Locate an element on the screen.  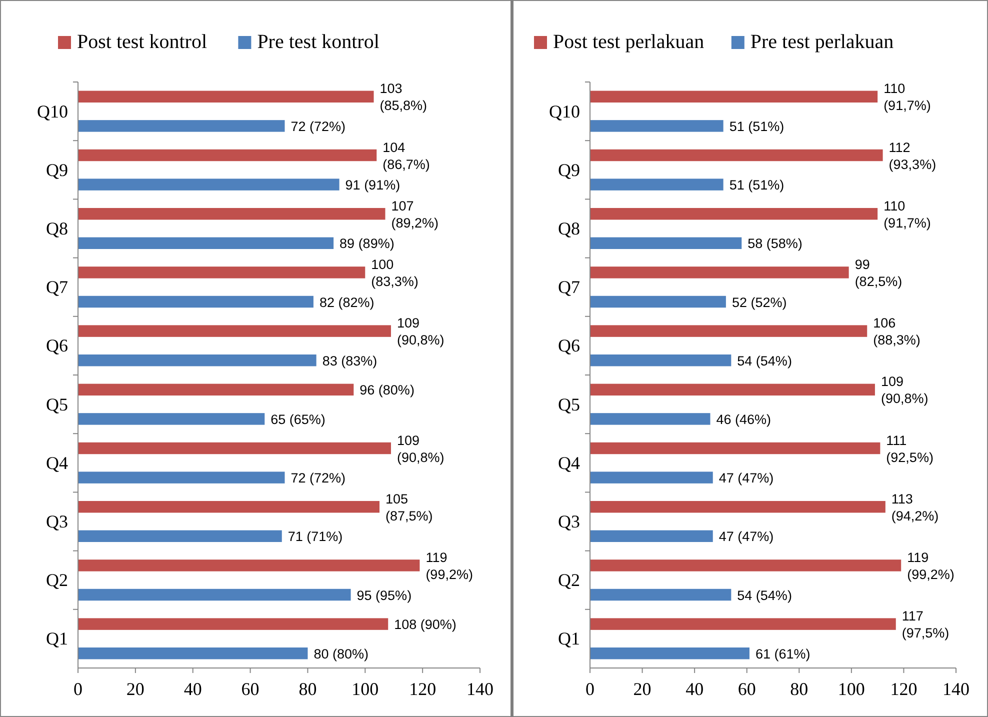
data-label: 80 (80%) is located at coordinates (341, 654).